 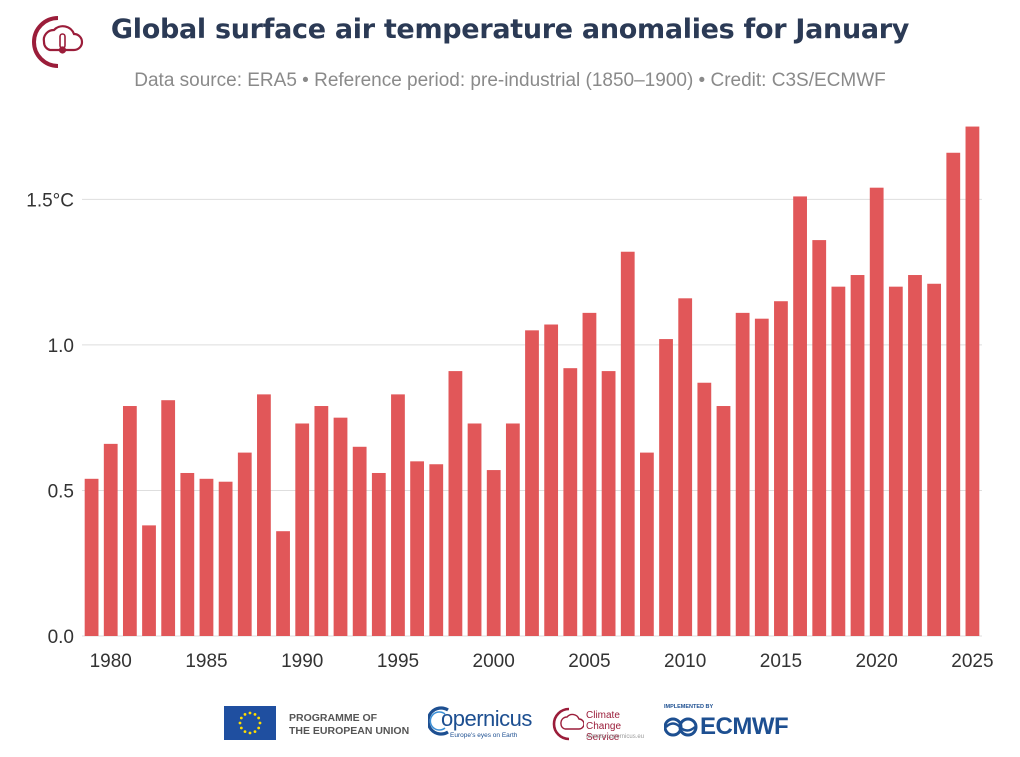 I want to click on x-tick-label: 2005, so click(x=589, y=661).